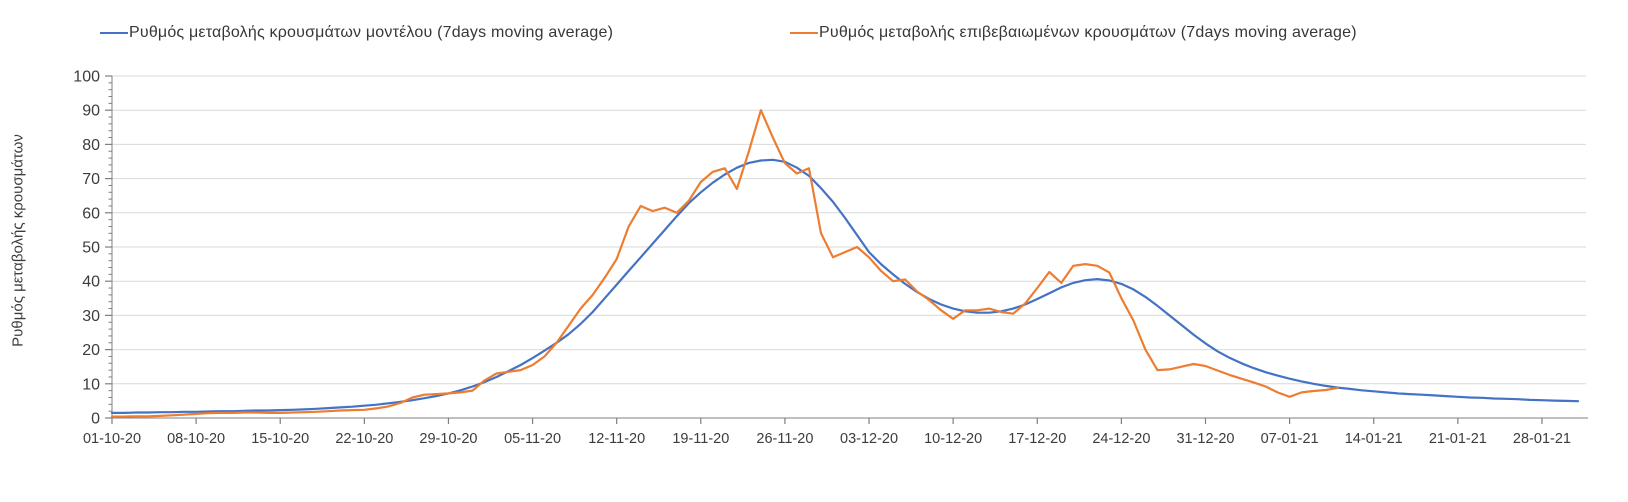  What do you see at coordinates (364, 439) in the screenshot?
I see `x-tick-label: 22-10-20` at bounding box center [364, 439].